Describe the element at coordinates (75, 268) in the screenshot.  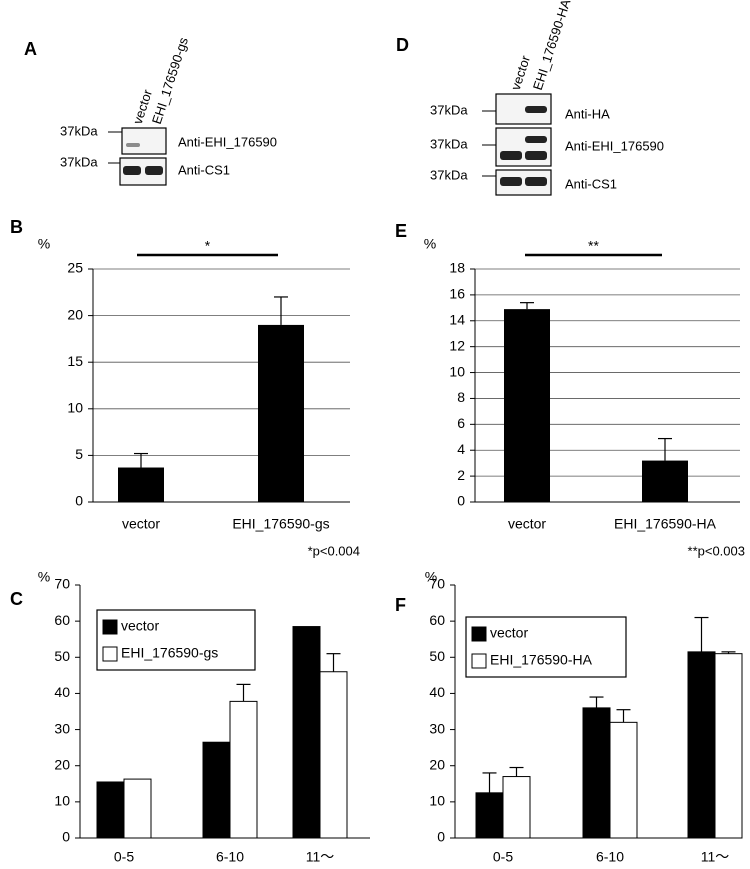
I see `y-tick-label: 25` at that location.